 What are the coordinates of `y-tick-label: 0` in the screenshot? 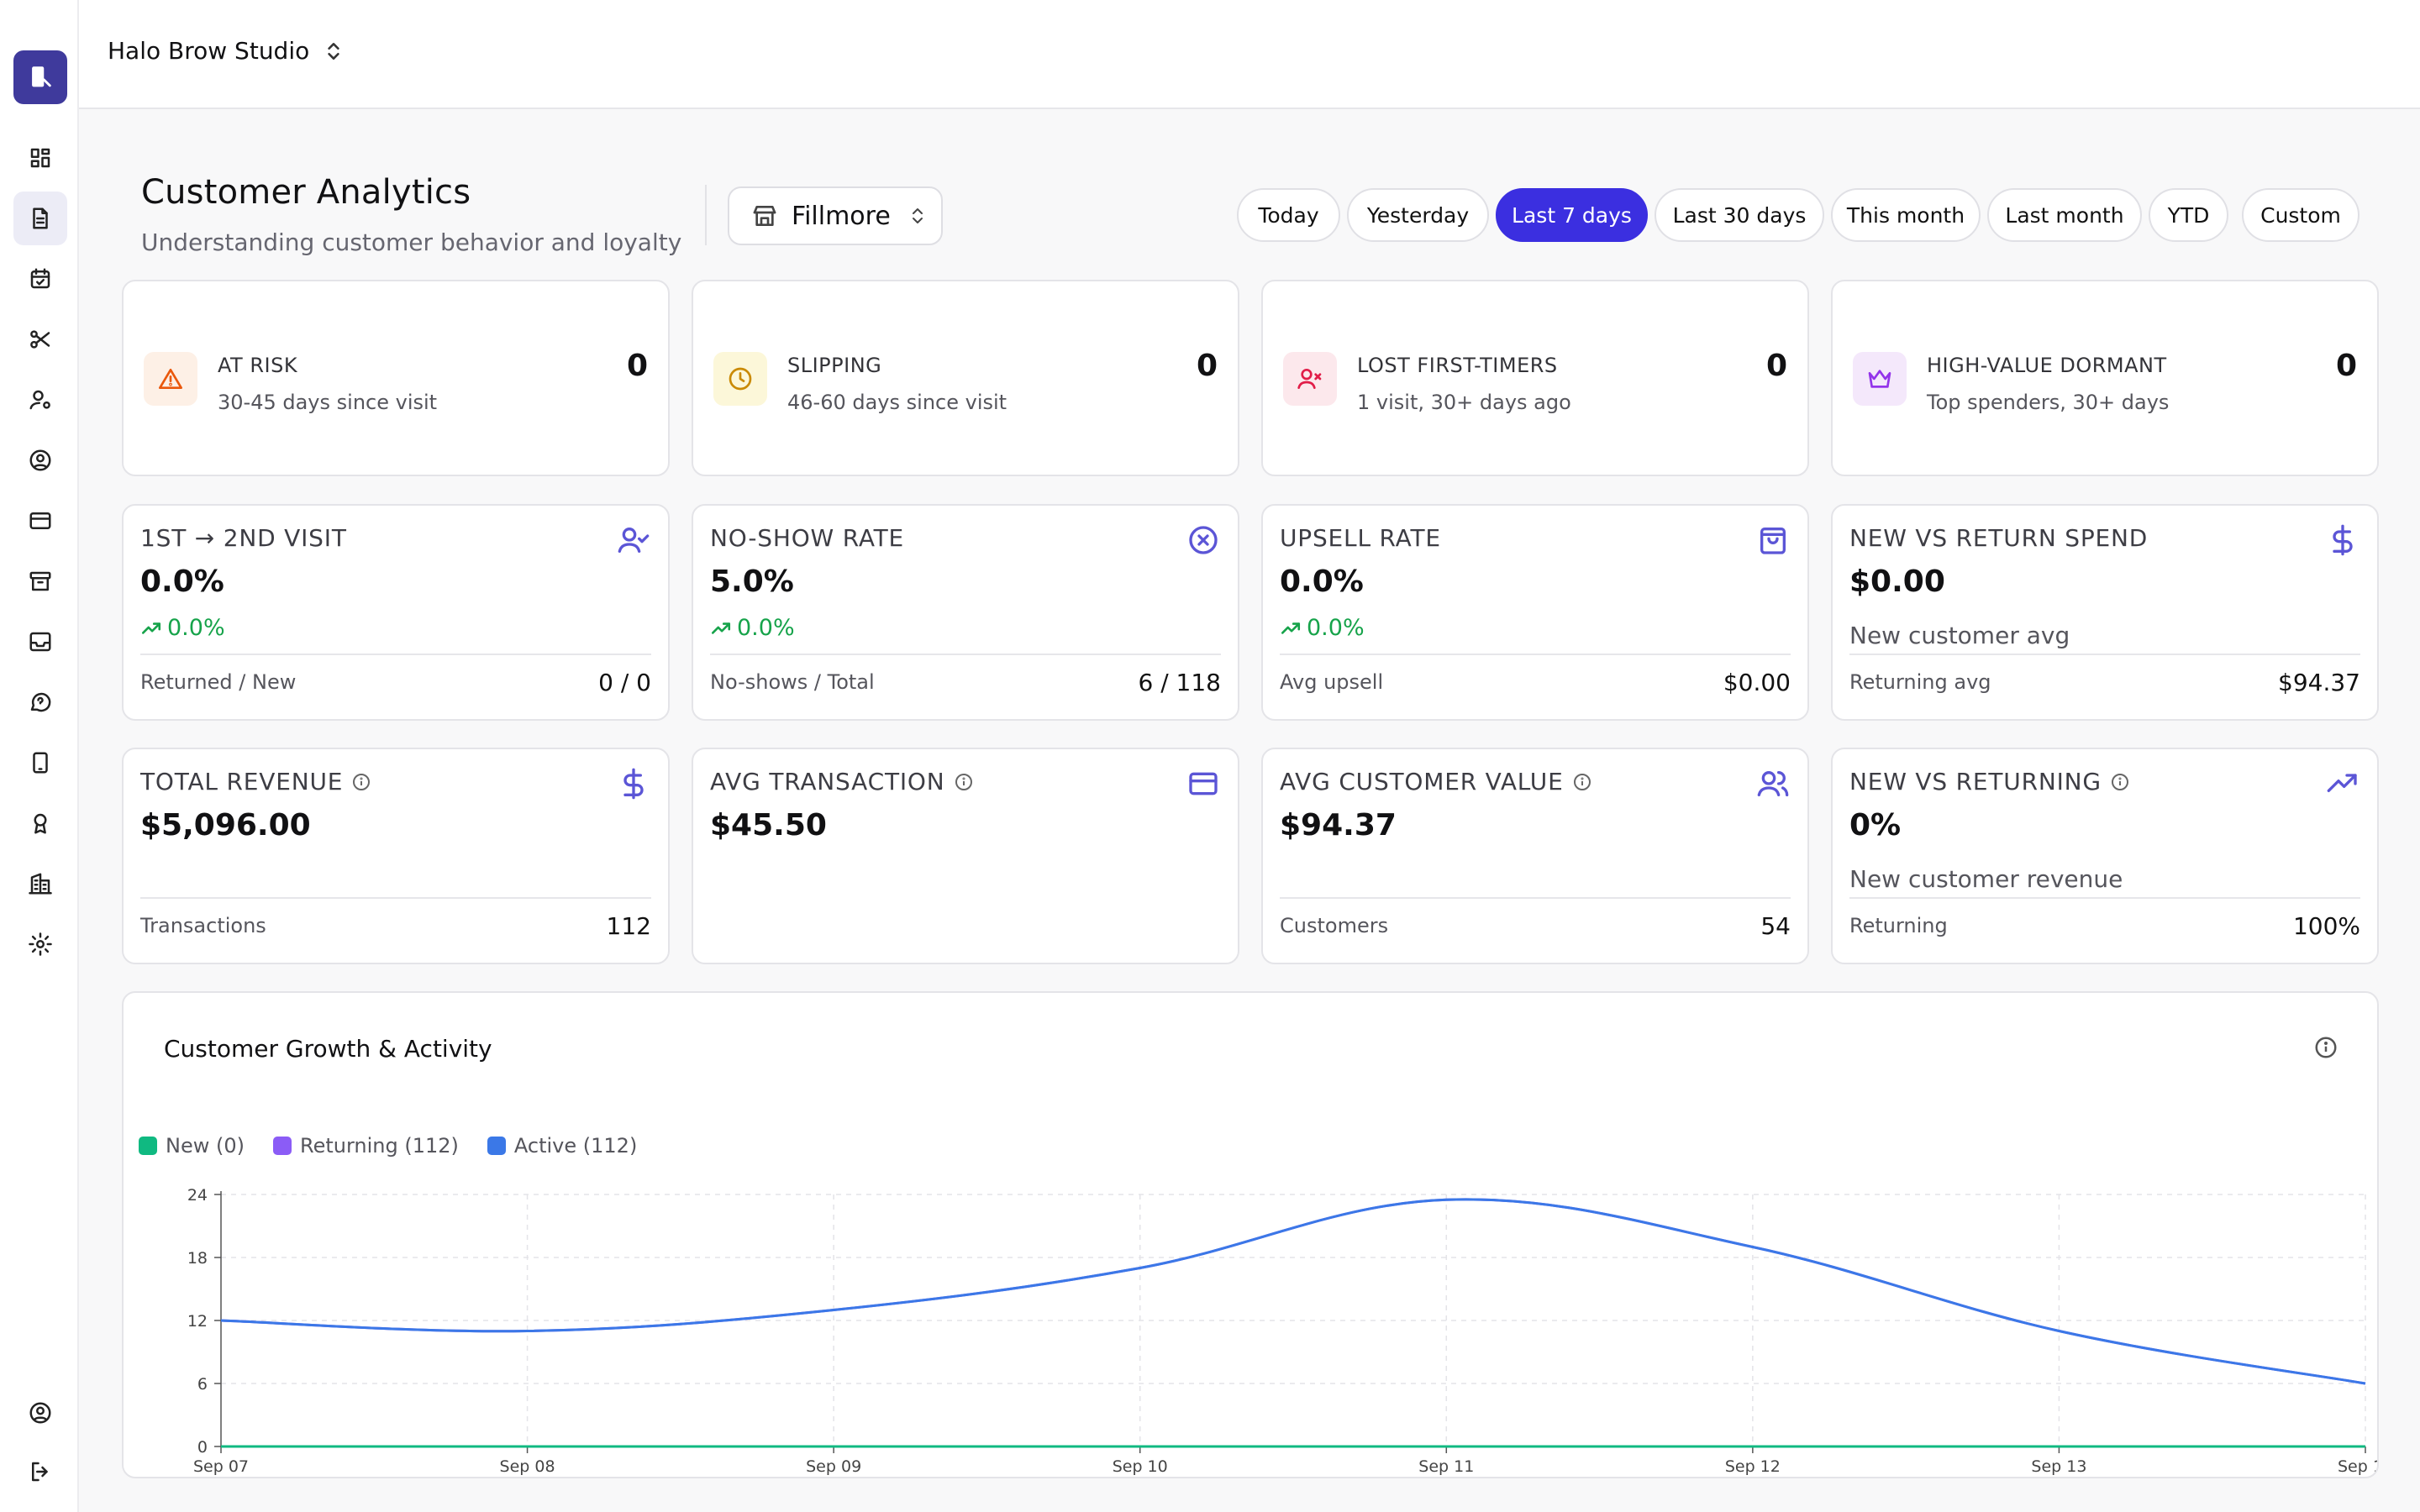 It's located at (202, 1447).